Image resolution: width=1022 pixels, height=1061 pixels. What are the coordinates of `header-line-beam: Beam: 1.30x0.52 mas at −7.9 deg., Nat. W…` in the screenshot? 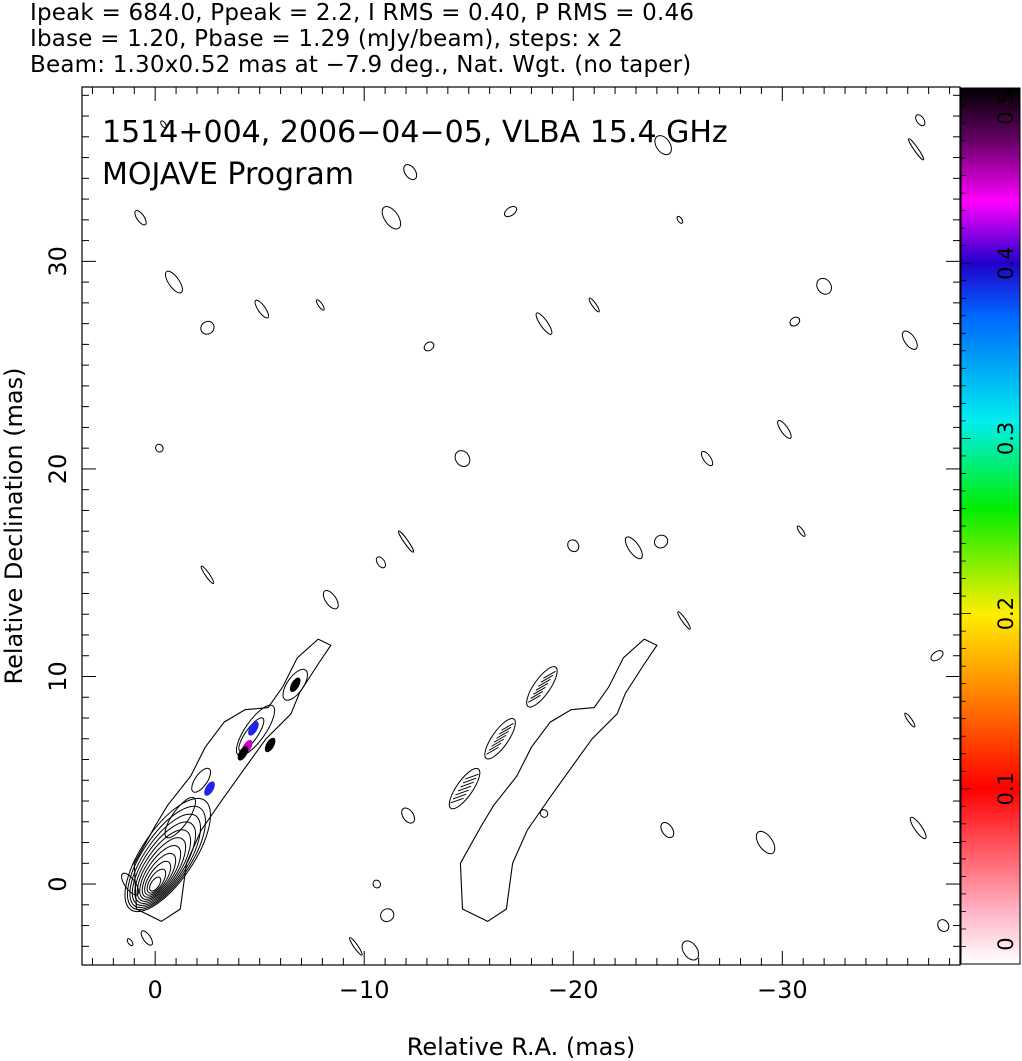 It's located at (361, 65).